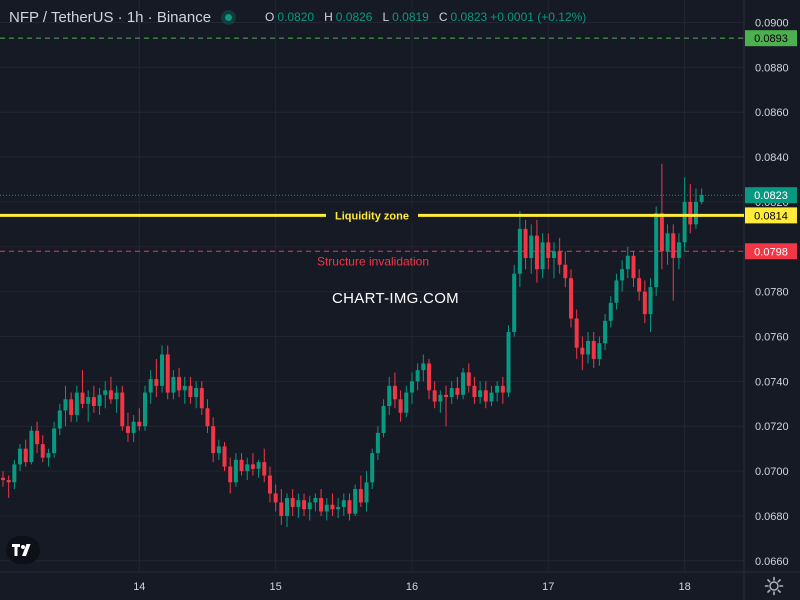  What do you see at coordinates (395, 298) in the screenshot?
I see `watermark: CHART-IMG.COM` at bounding box center [395, 298].